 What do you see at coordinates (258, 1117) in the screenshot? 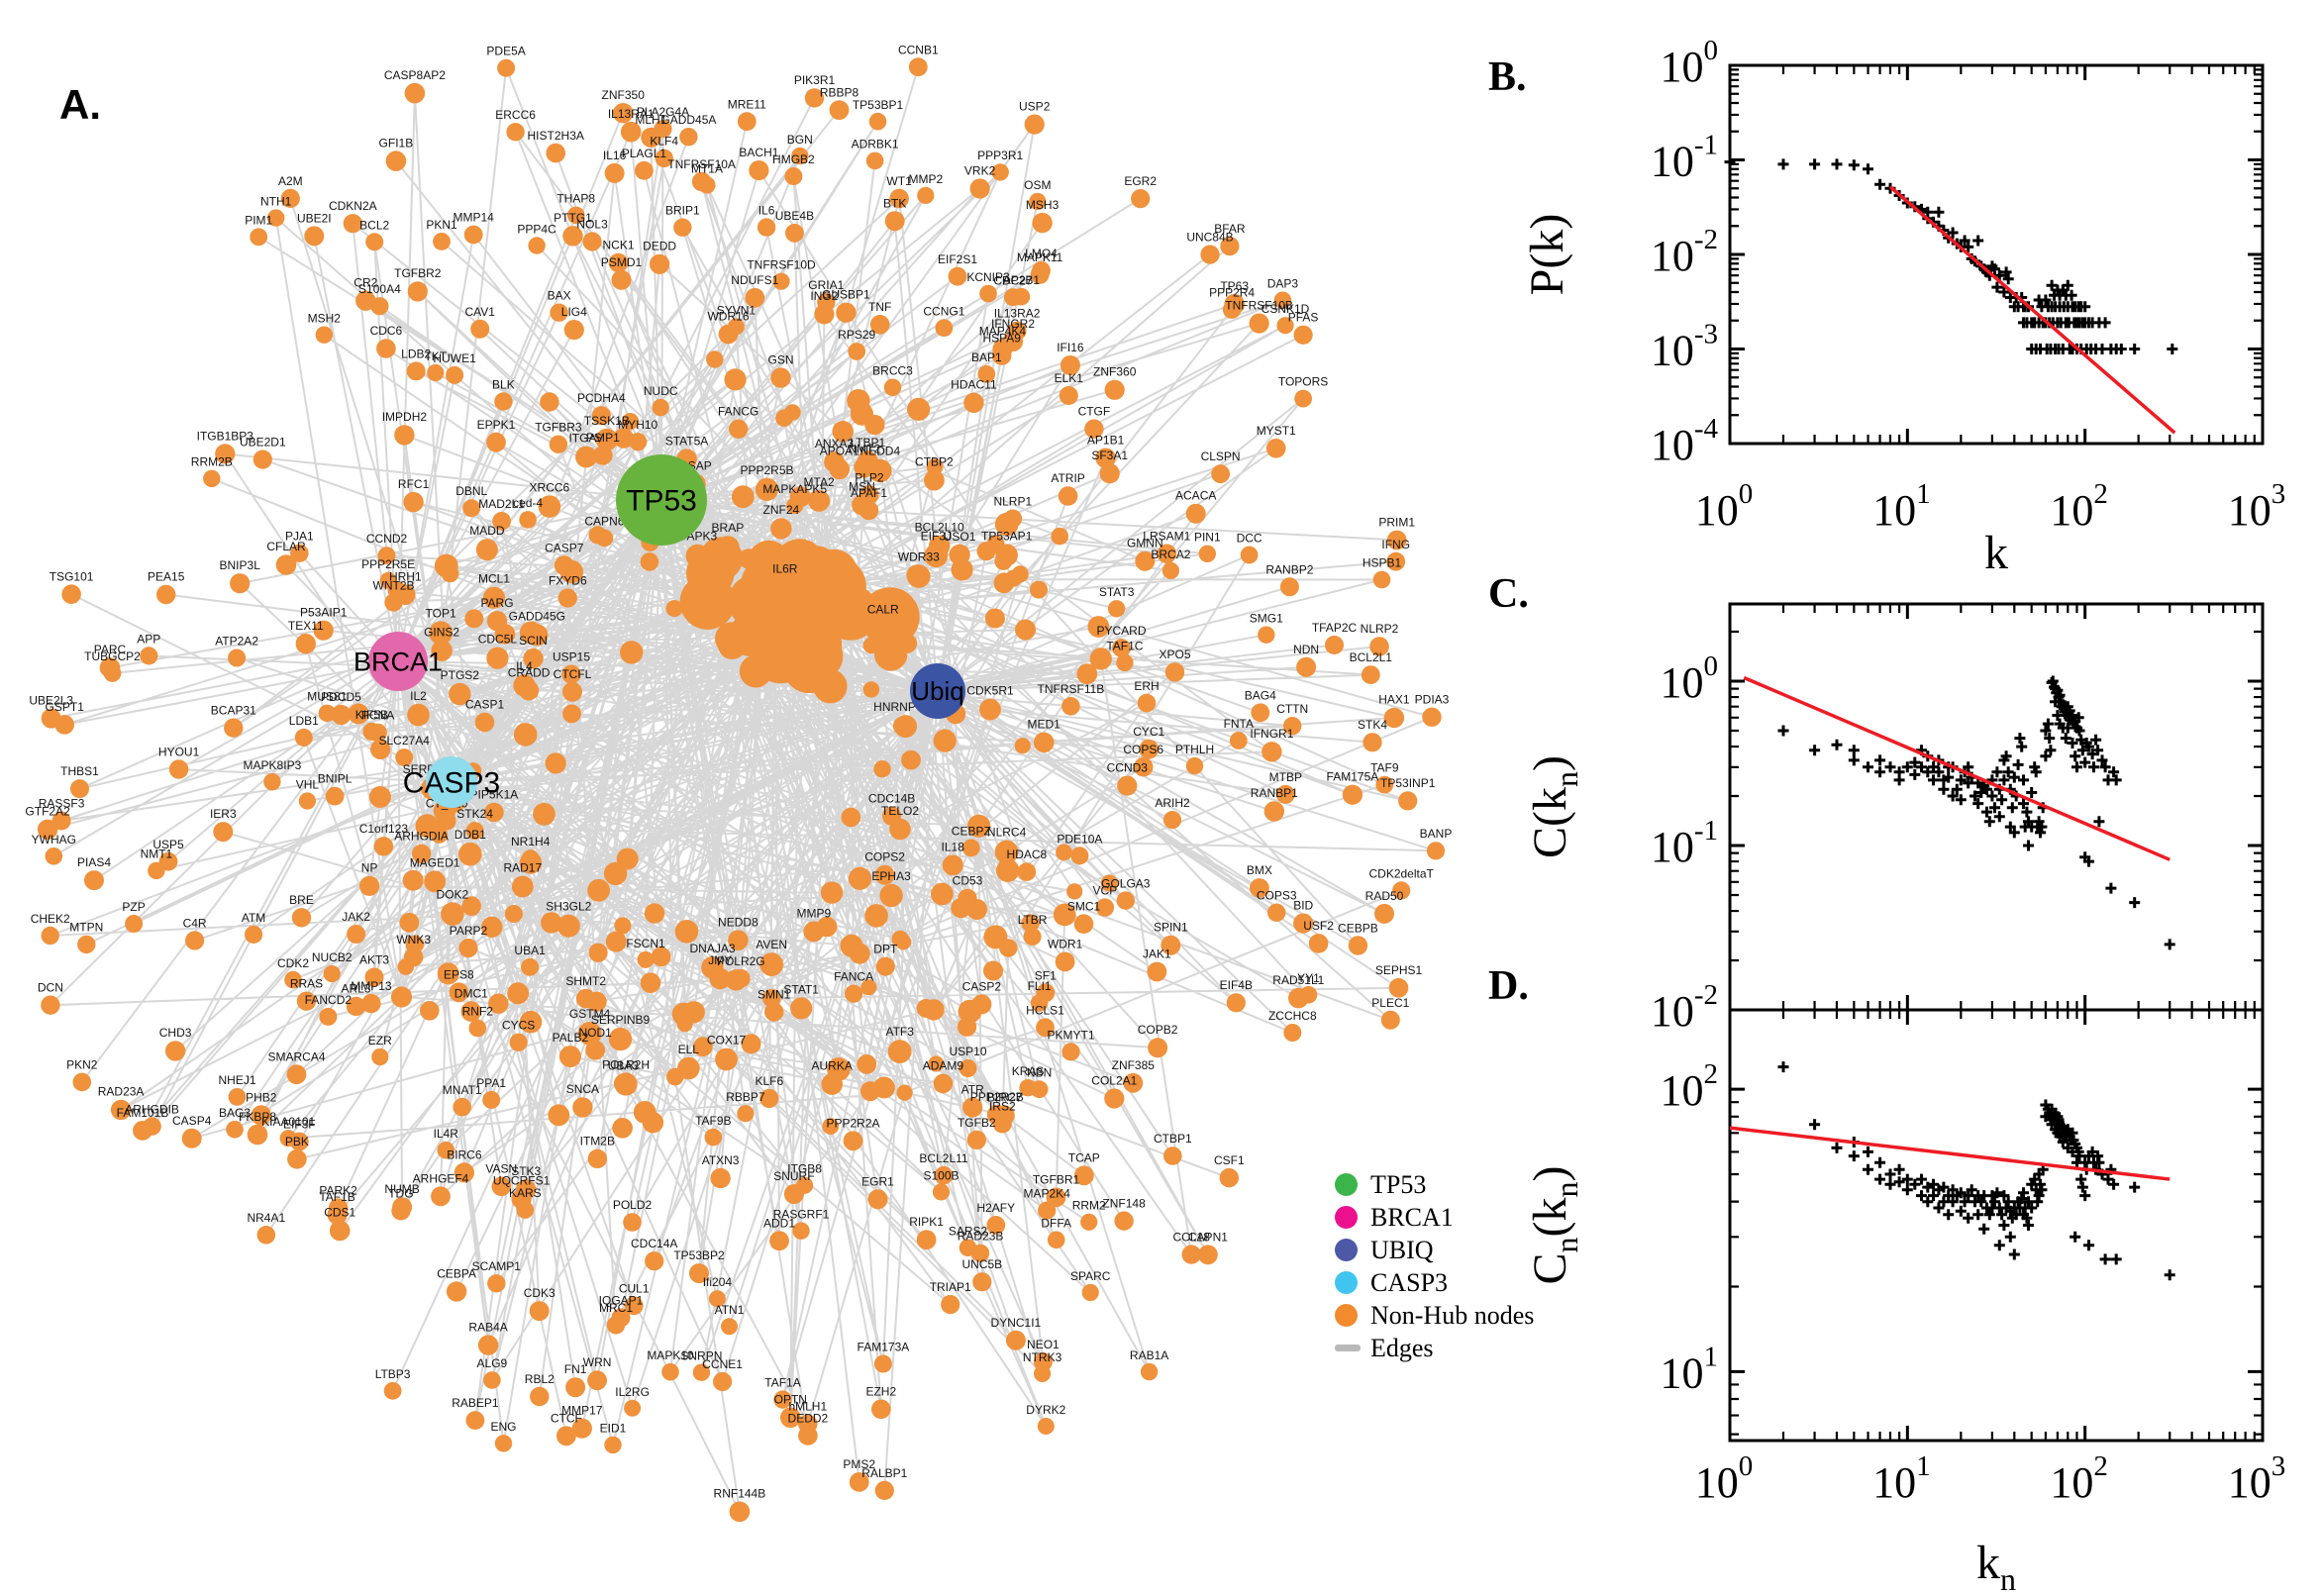
I see `gene-label: FKBP8` at bounding box center [258, 1117].